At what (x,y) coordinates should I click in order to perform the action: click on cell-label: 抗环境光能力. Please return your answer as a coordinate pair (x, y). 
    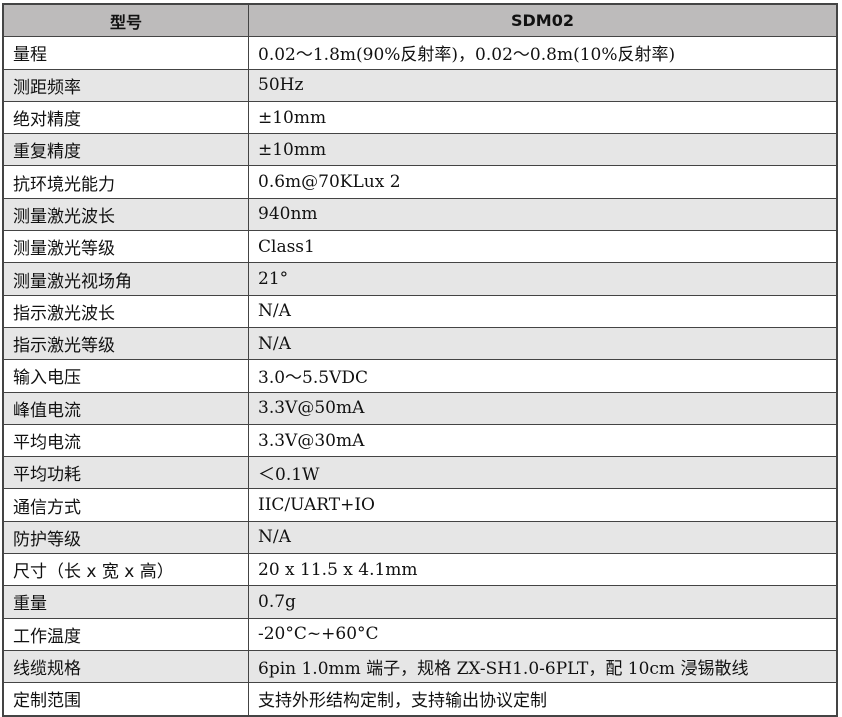
    Looking at the image, I should click on (125, 182).